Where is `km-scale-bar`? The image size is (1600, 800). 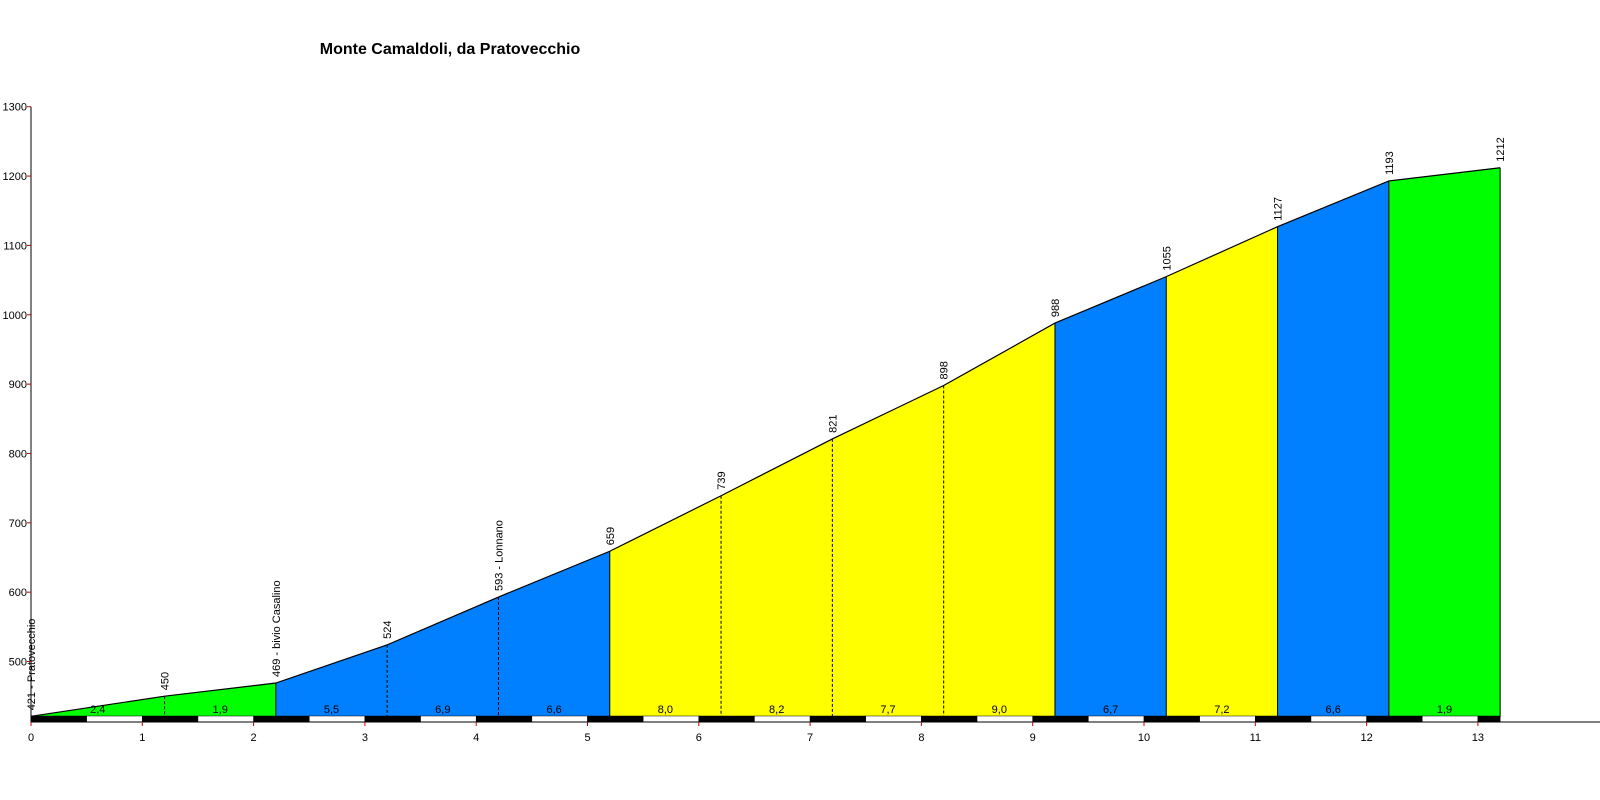 km-scale-bar is located at coordinates (765, 719).